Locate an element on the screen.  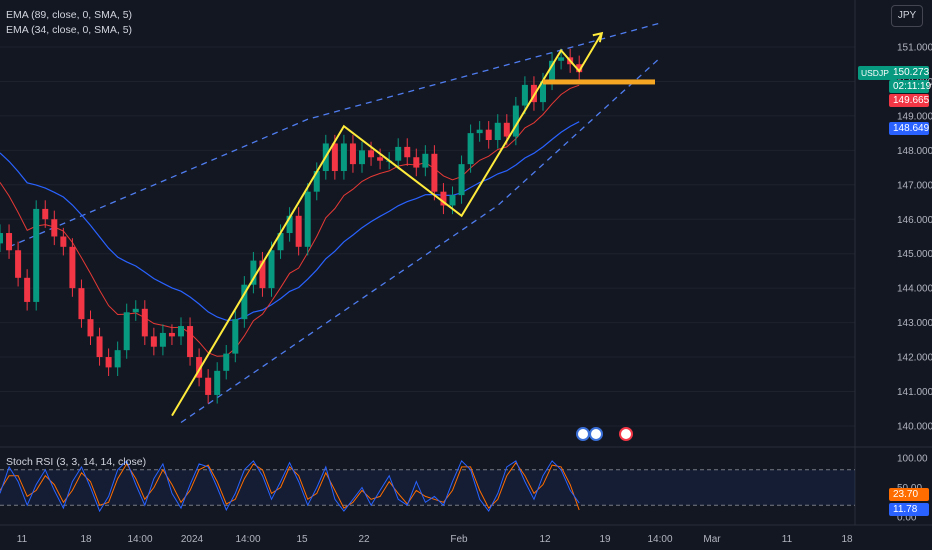
stoch-rsi-pane is located at coordinates (427, 486).